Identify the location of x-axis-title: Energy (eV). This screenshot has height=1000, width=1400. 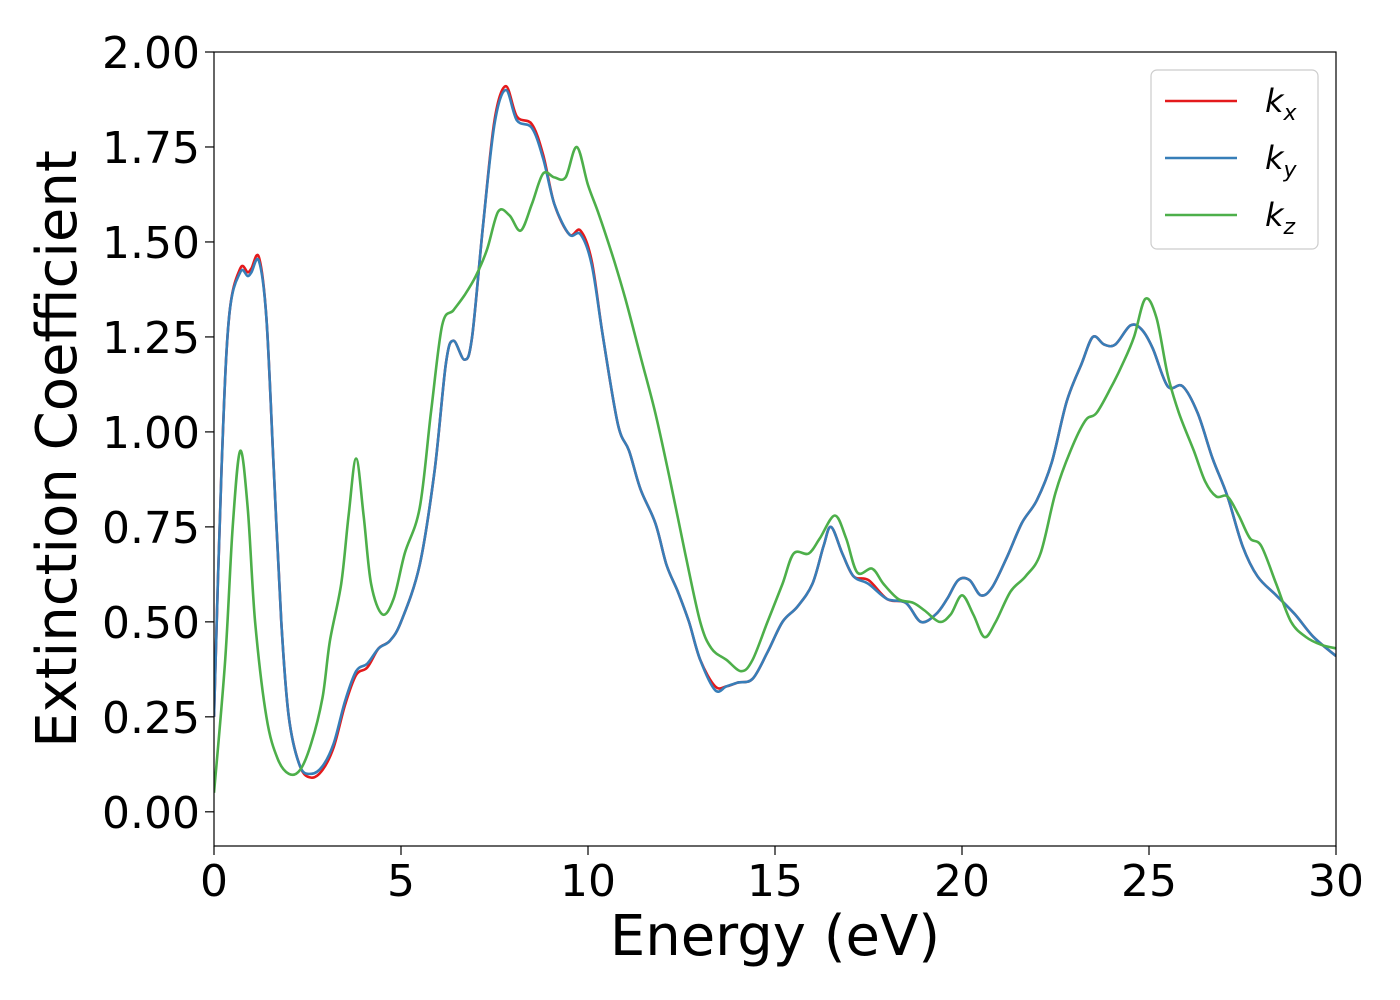
(775, 936).